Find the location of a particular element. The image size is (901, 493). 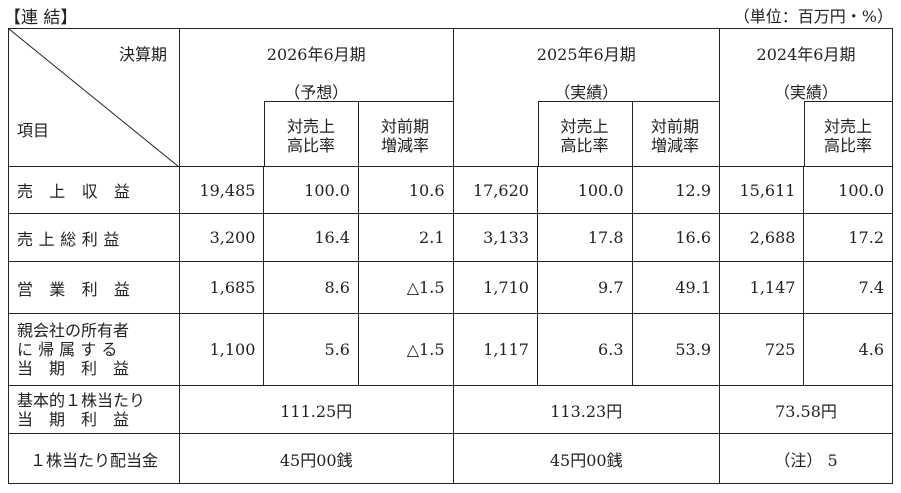

cell: 17.2 is located at coordinates (848, 237).